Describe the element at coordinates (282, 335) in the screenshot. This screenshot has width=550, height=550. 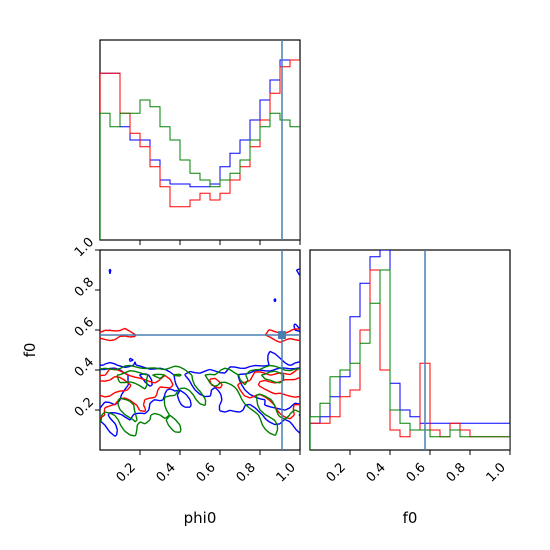
I see `truth-marker` at that location.